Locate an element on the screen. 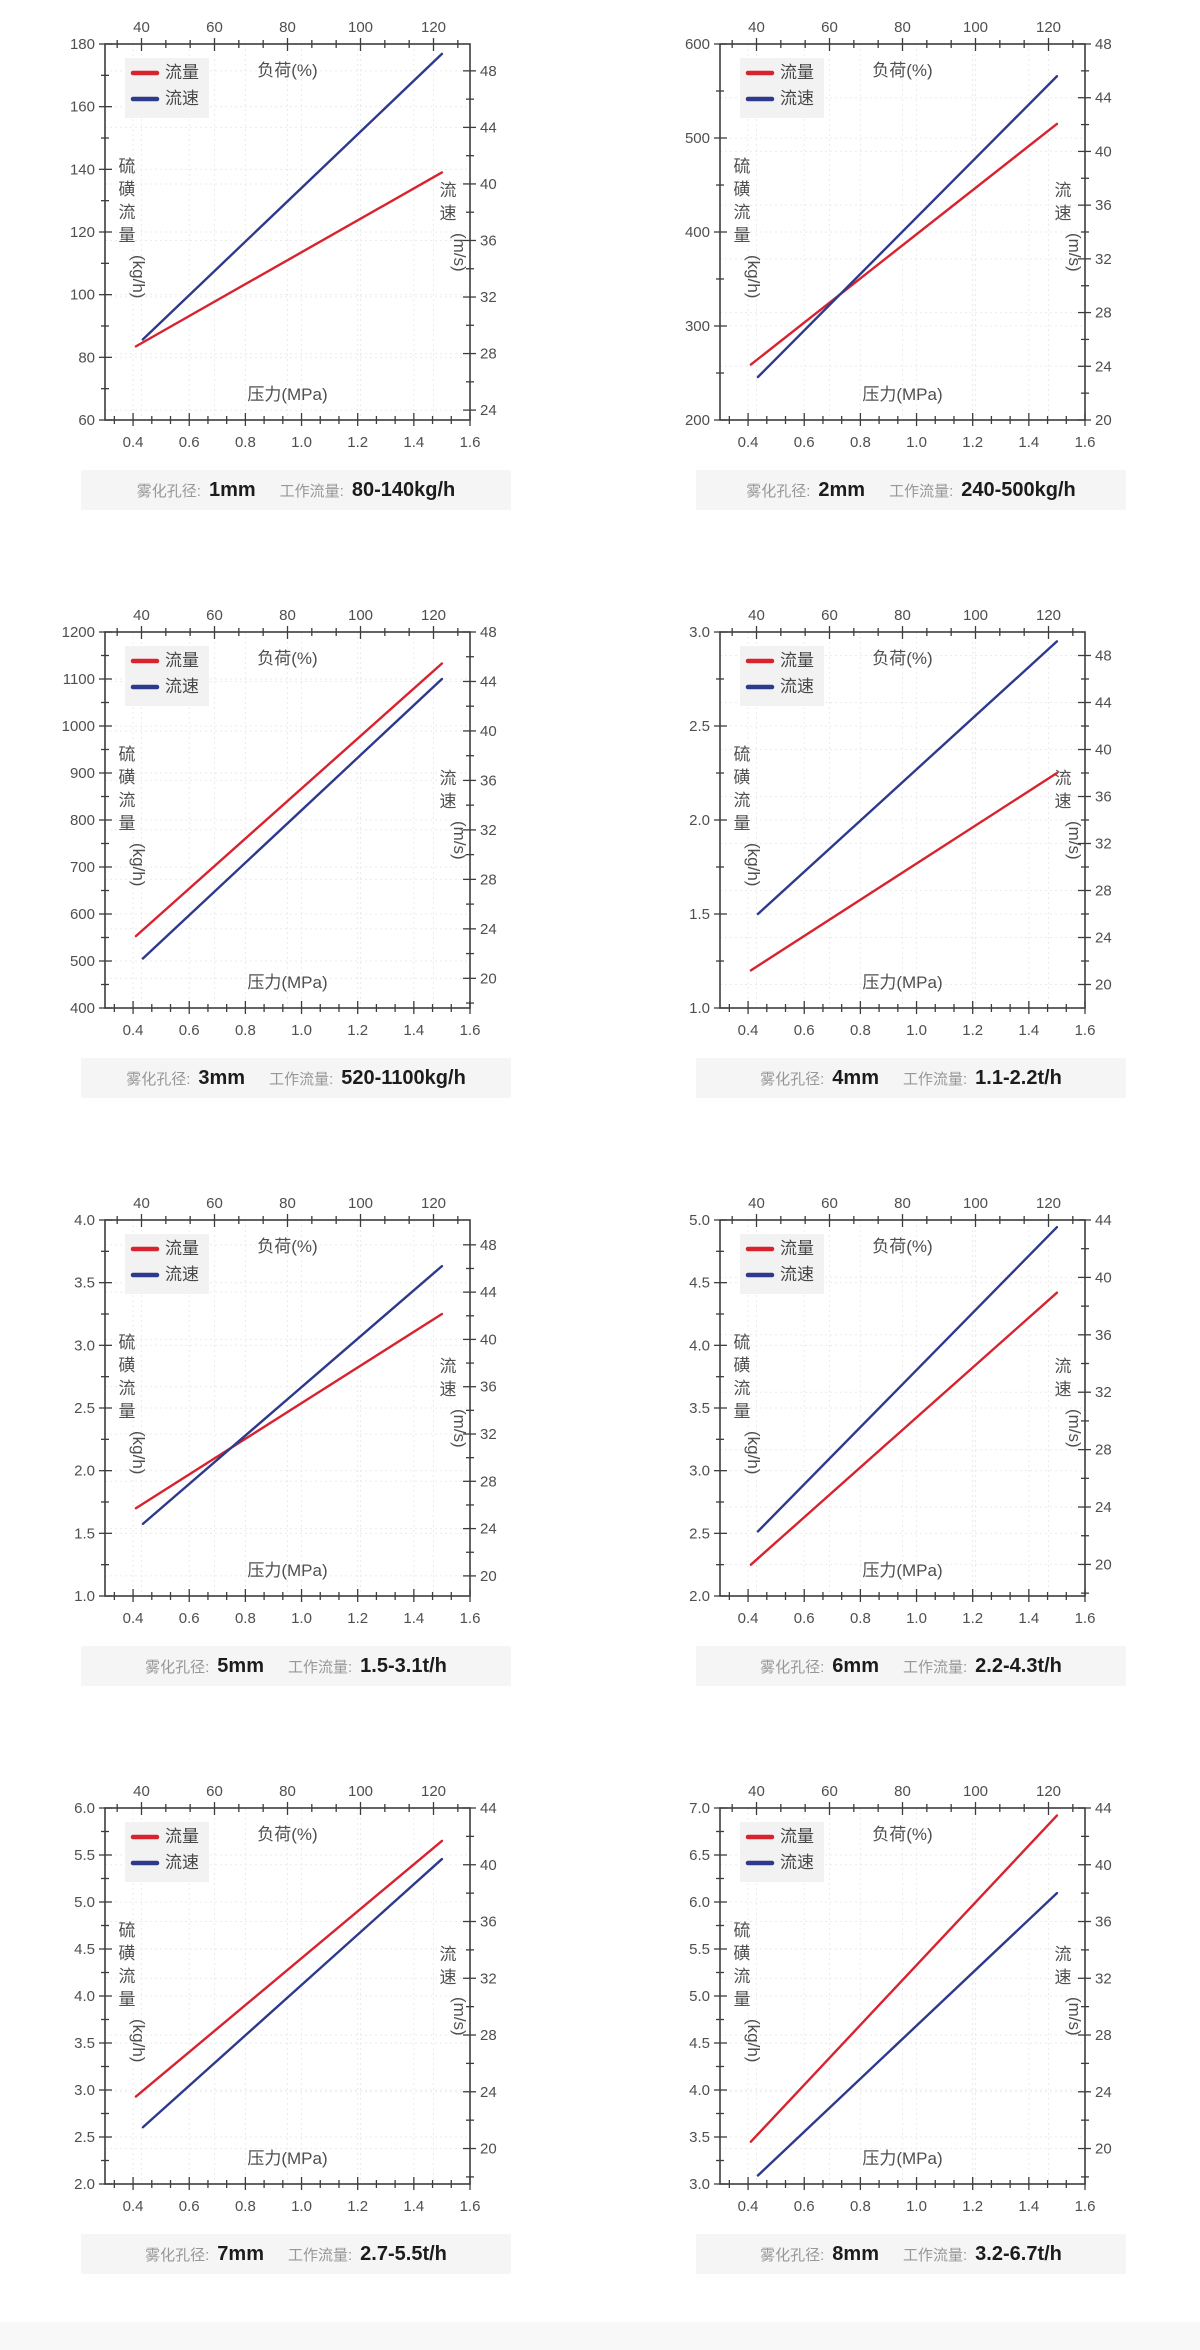 Image resolution: width=1200 pixels, height=2350 pixels. aperture-value: 3mm is located at coordinates (222, 1077).